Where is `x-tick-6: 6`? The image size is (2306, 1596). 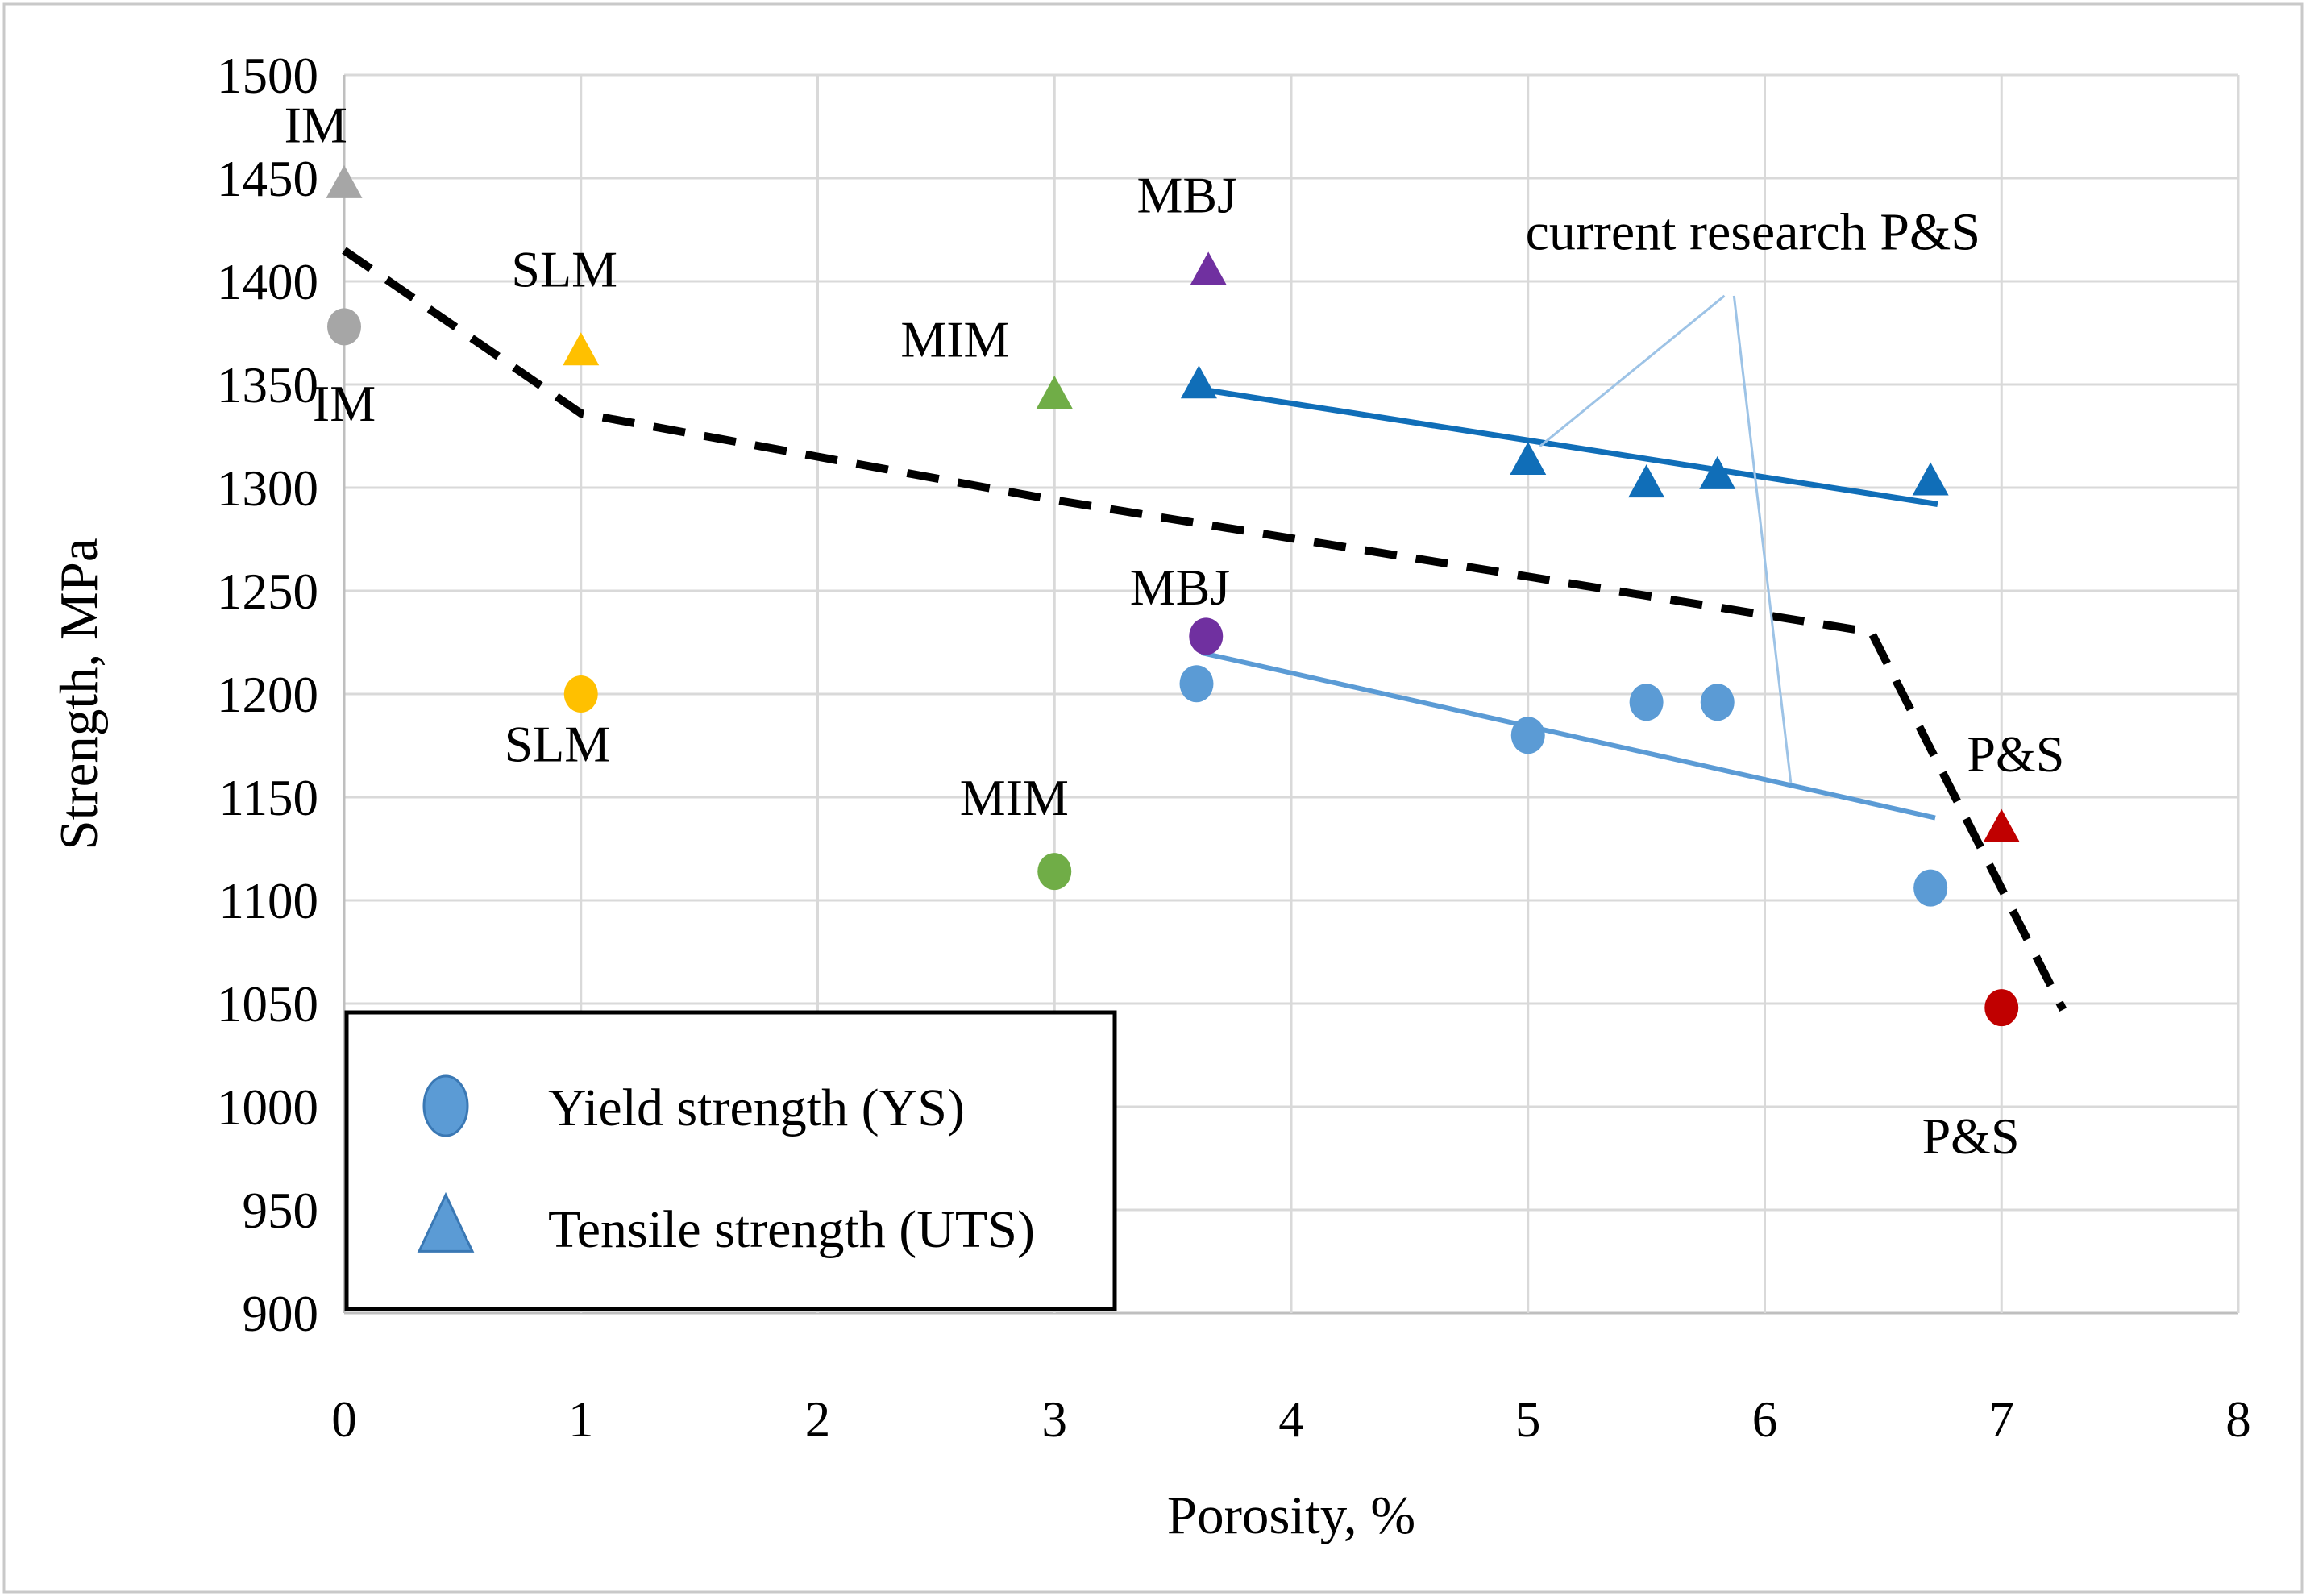 x-tick-6: 6 is located at coordinates (1765, 1419).